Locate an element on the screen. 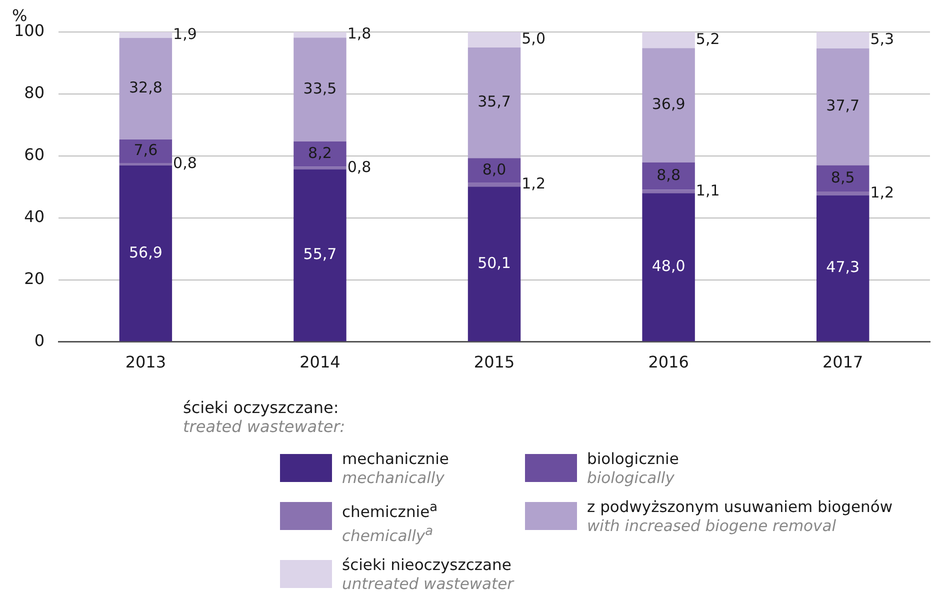 The height and width of the screenshot is (594, 940). legend-label: mechanicznie mechanically is located at coordinates (395, 469).